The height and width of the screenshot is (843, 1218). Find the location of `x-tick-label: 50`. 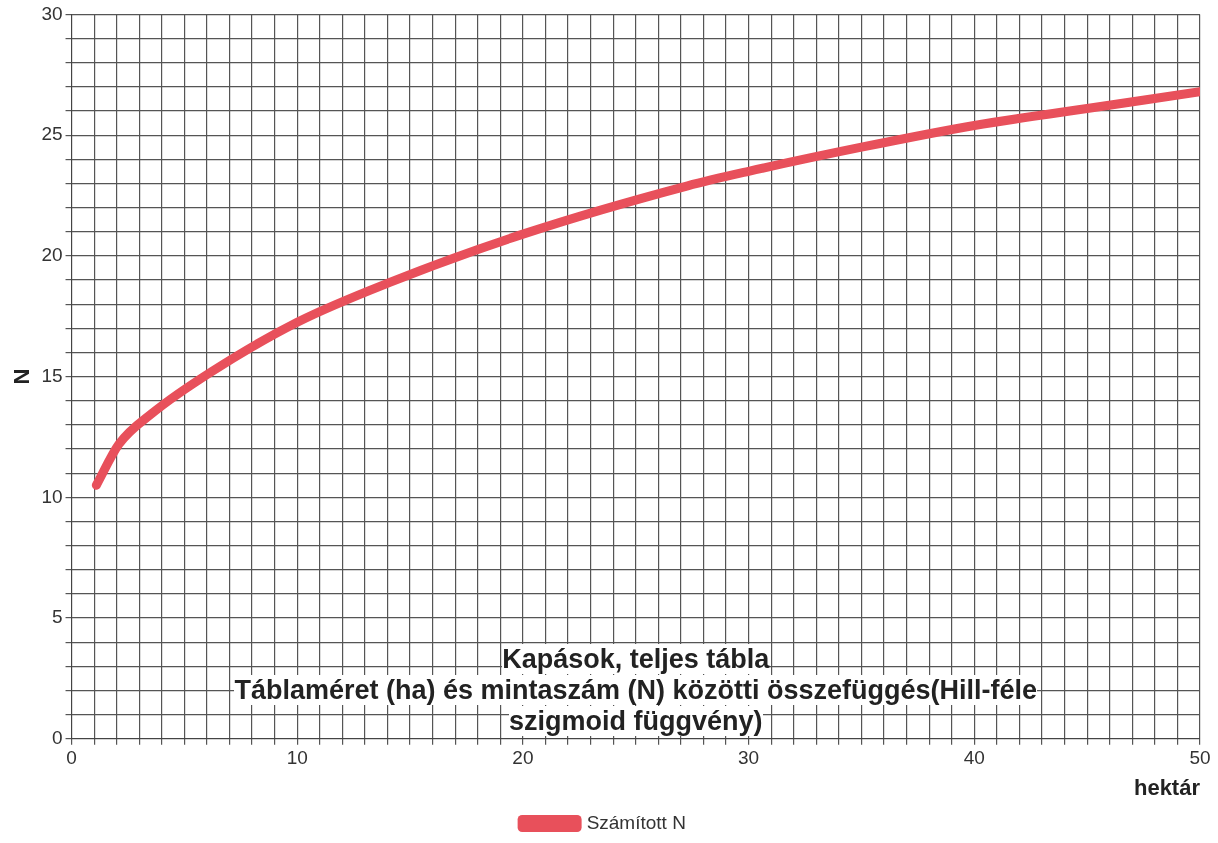

x-tick-label: 50 is located at coordinates (1200, 758).